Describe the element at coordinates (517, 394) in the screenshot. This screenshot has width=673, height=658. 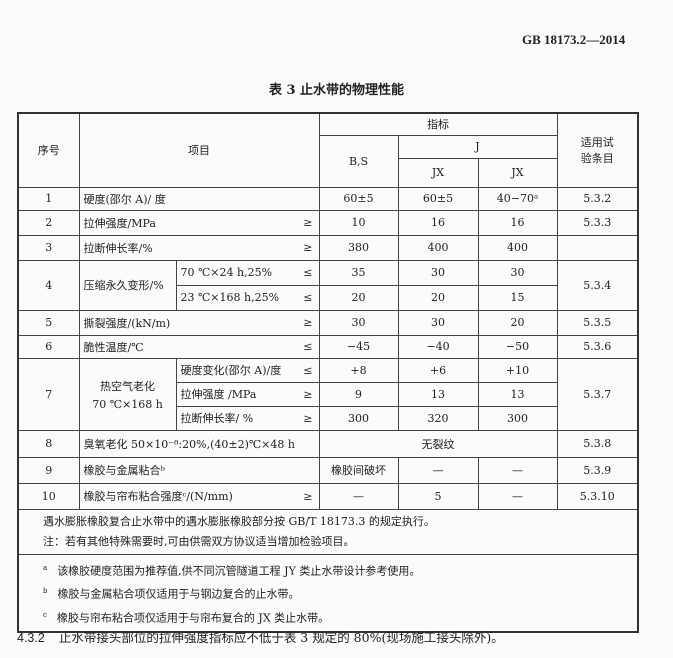
I see `cell-jx2: 13` at that location.